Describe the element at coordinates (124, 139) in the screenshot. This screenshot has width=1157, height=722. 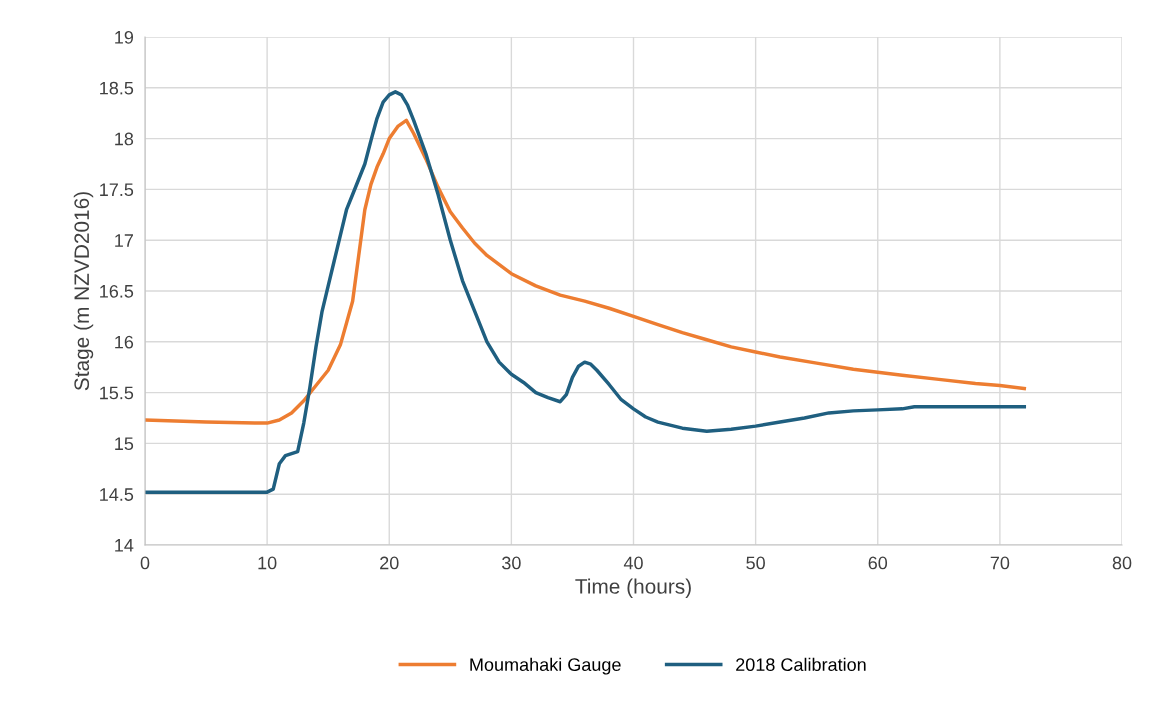
I see `y-tick-label: 18` at that location.